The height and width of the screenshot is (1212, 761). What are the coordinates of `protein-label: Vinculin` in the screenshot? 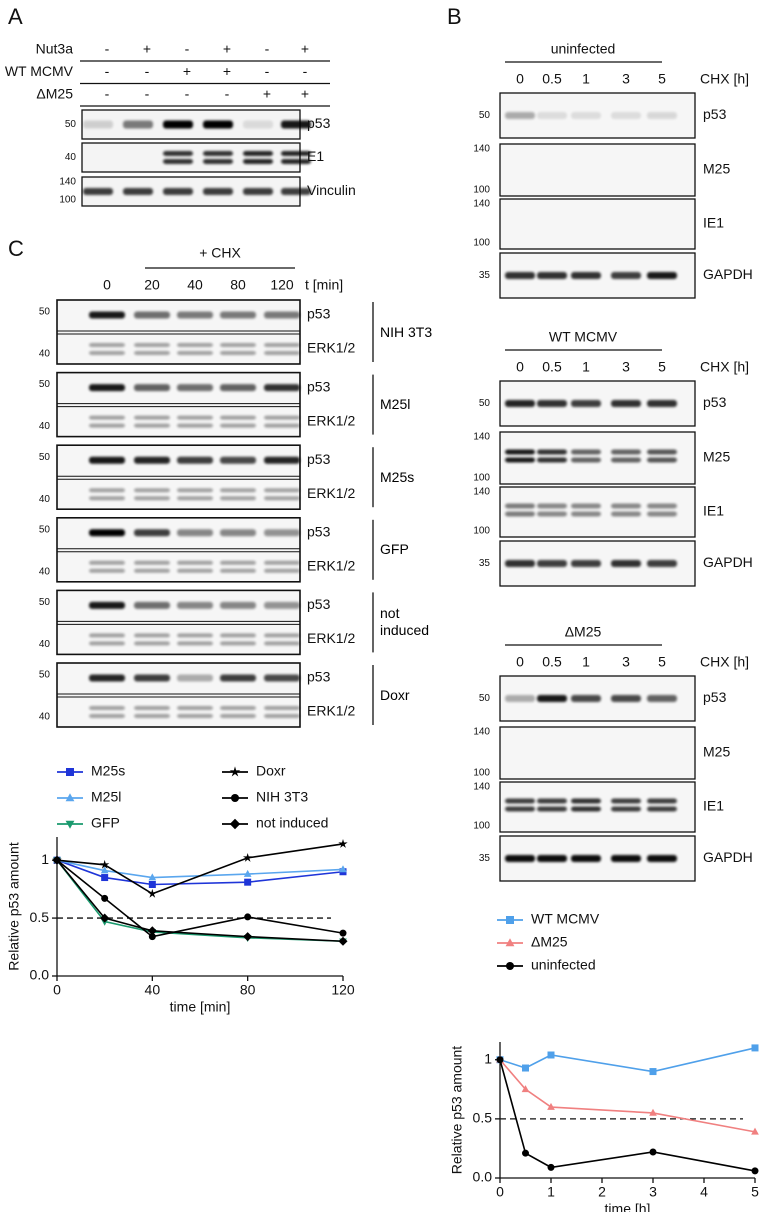 It's located at (331, 190).